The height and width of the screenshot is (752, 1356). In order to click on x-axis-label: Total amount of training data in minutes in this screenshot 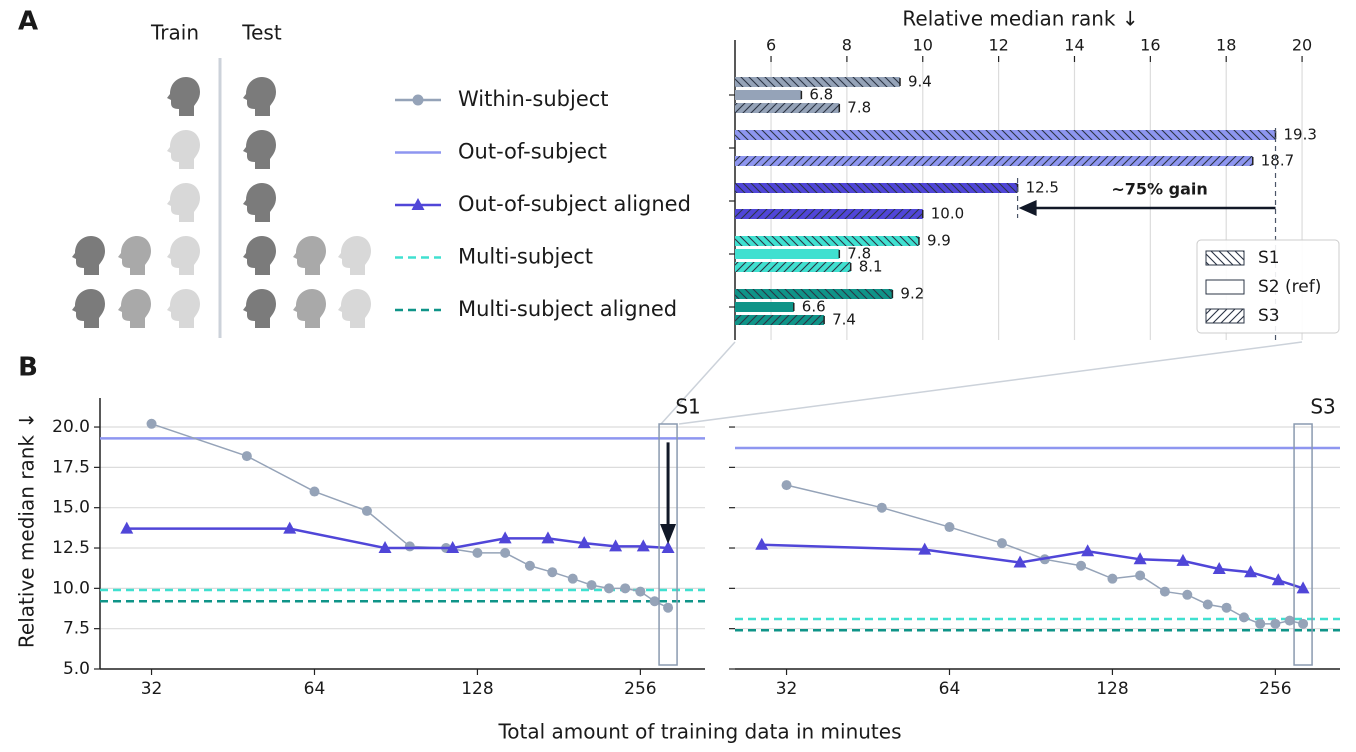, I will do `click(699, 732)`.